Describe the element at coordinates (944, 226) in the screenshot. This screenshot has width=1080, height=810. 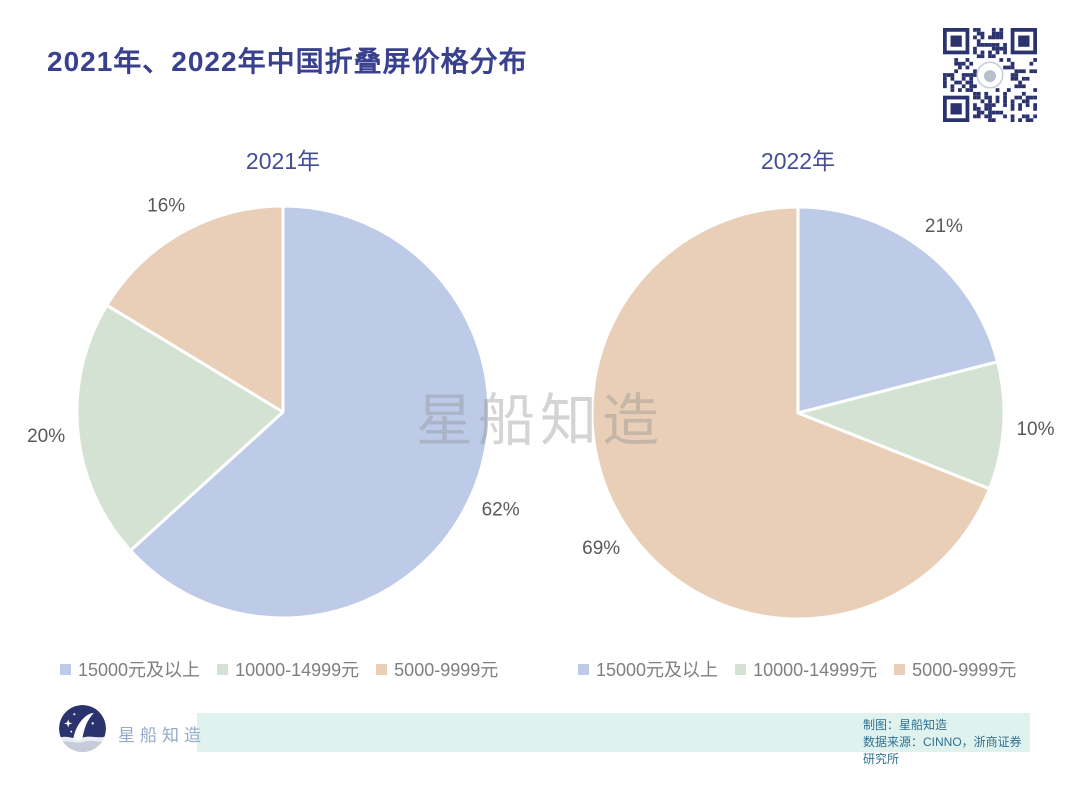
I see `percent-label: 21%` at that location.